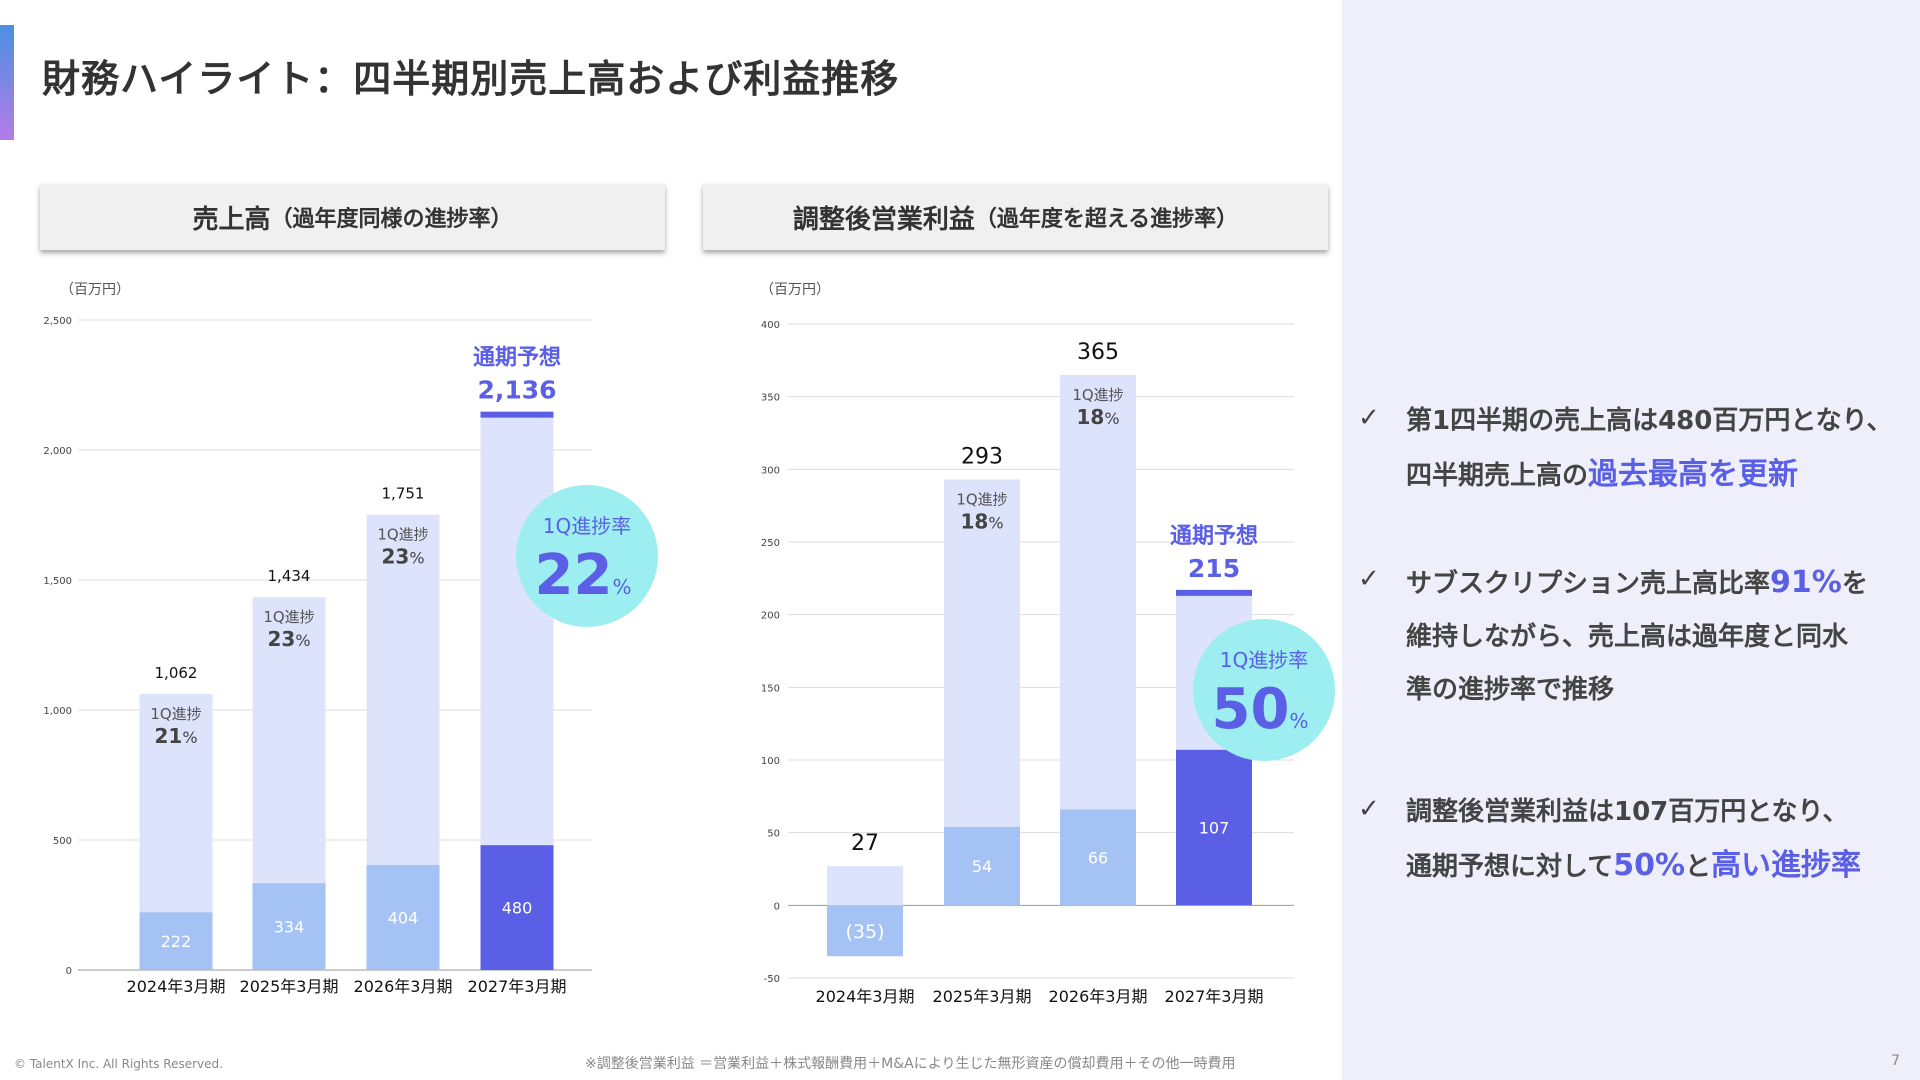 The image size is (1920, 1080). What do you see at coordinates (883, 219) in the screenshot?
I see `profit-header-main: 調整後営業利益` at bounding box center [883, 219].